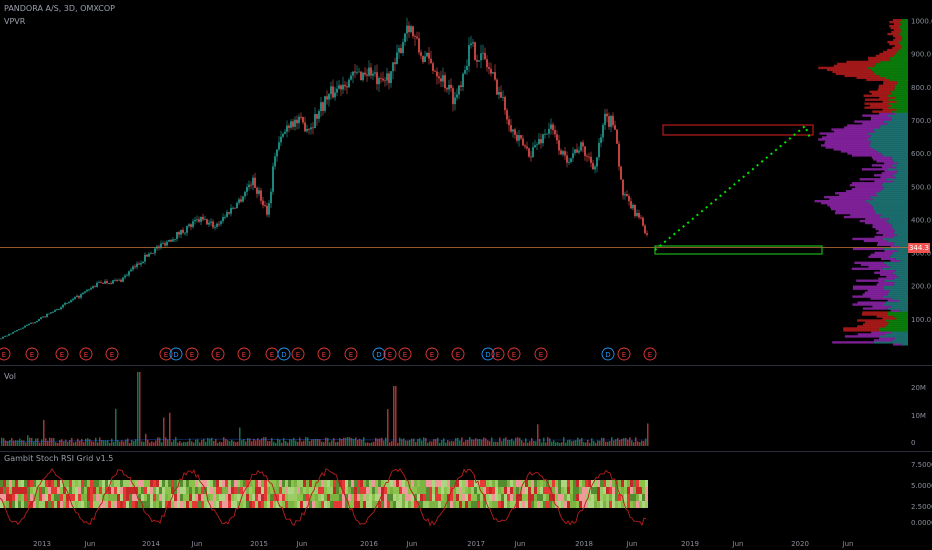  What do you see at coordinates (59, 458) in the screenshot?
I see `oscillator-legend: Gambit Stoch RSI Grid v1.5` at bounding box center [59, 458].